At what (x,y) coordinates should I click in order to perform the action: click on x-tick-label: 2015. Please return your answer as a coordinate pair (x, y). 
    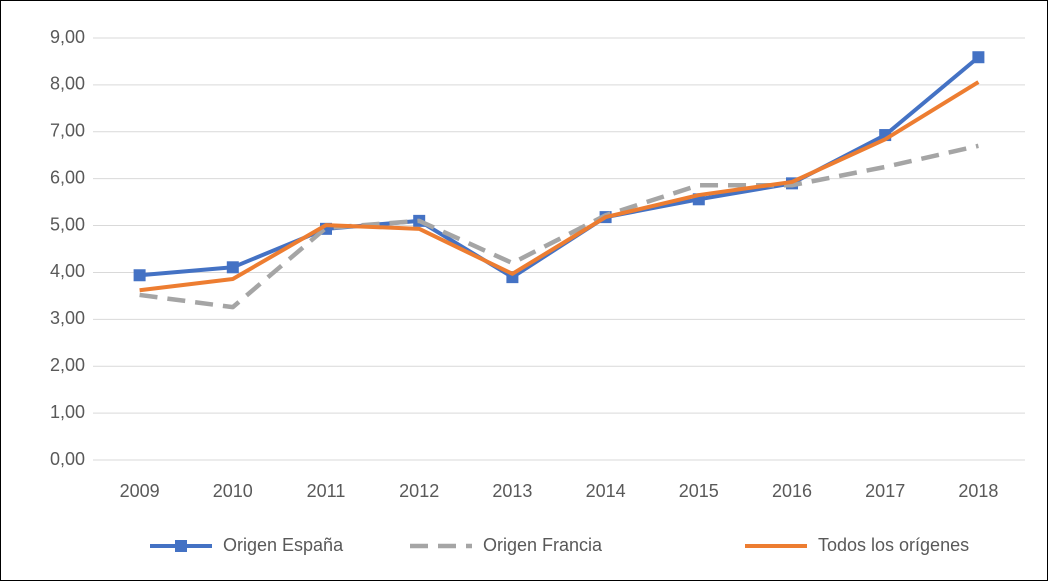
    Looking at the image, I should click on (699, 491).